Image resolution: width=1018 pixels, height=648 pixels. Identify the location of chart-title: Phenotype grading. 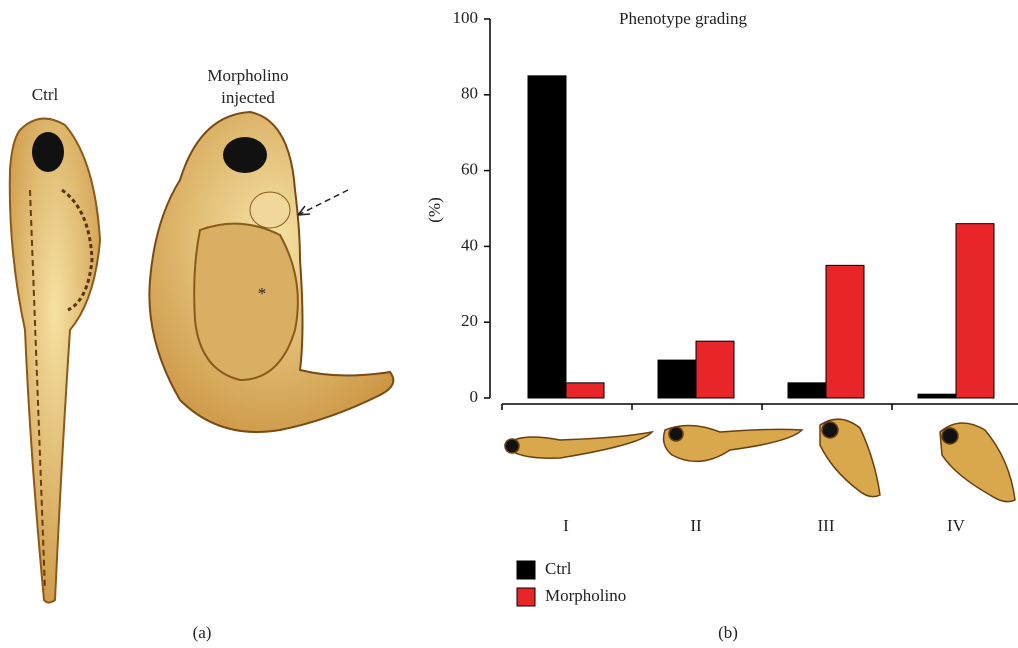
(683, 18).